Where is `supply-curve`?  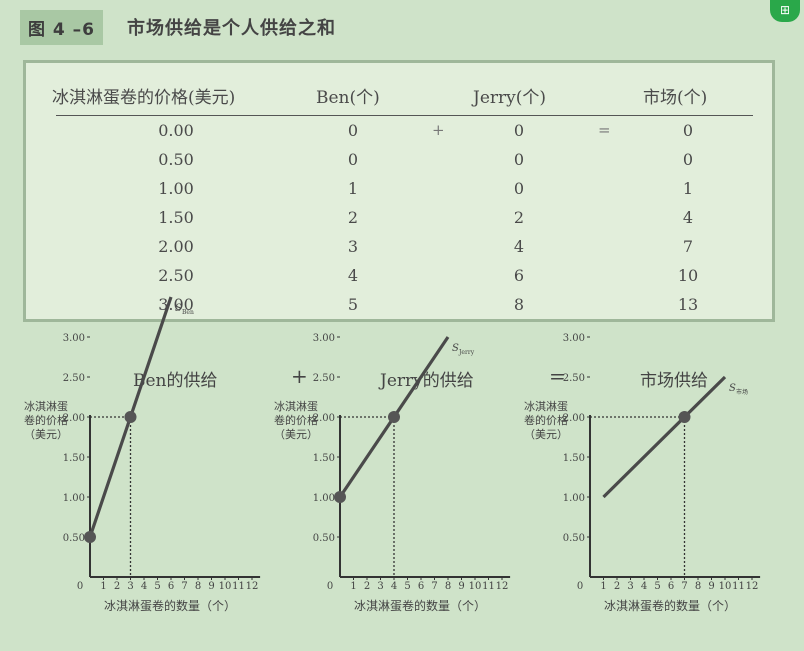 supply-curve is located at coordinates (664, 437).